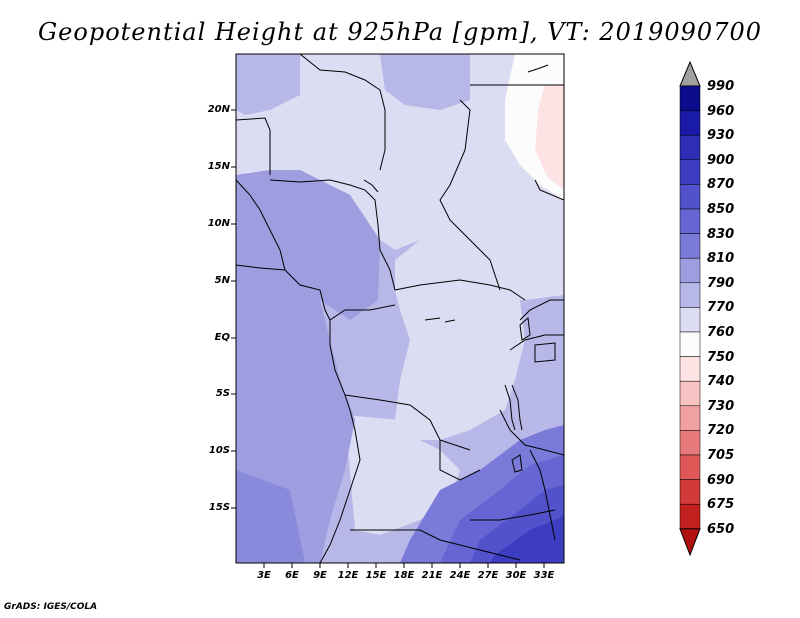  I want to click on lat-label-5s: 5S, so click(222, 393).